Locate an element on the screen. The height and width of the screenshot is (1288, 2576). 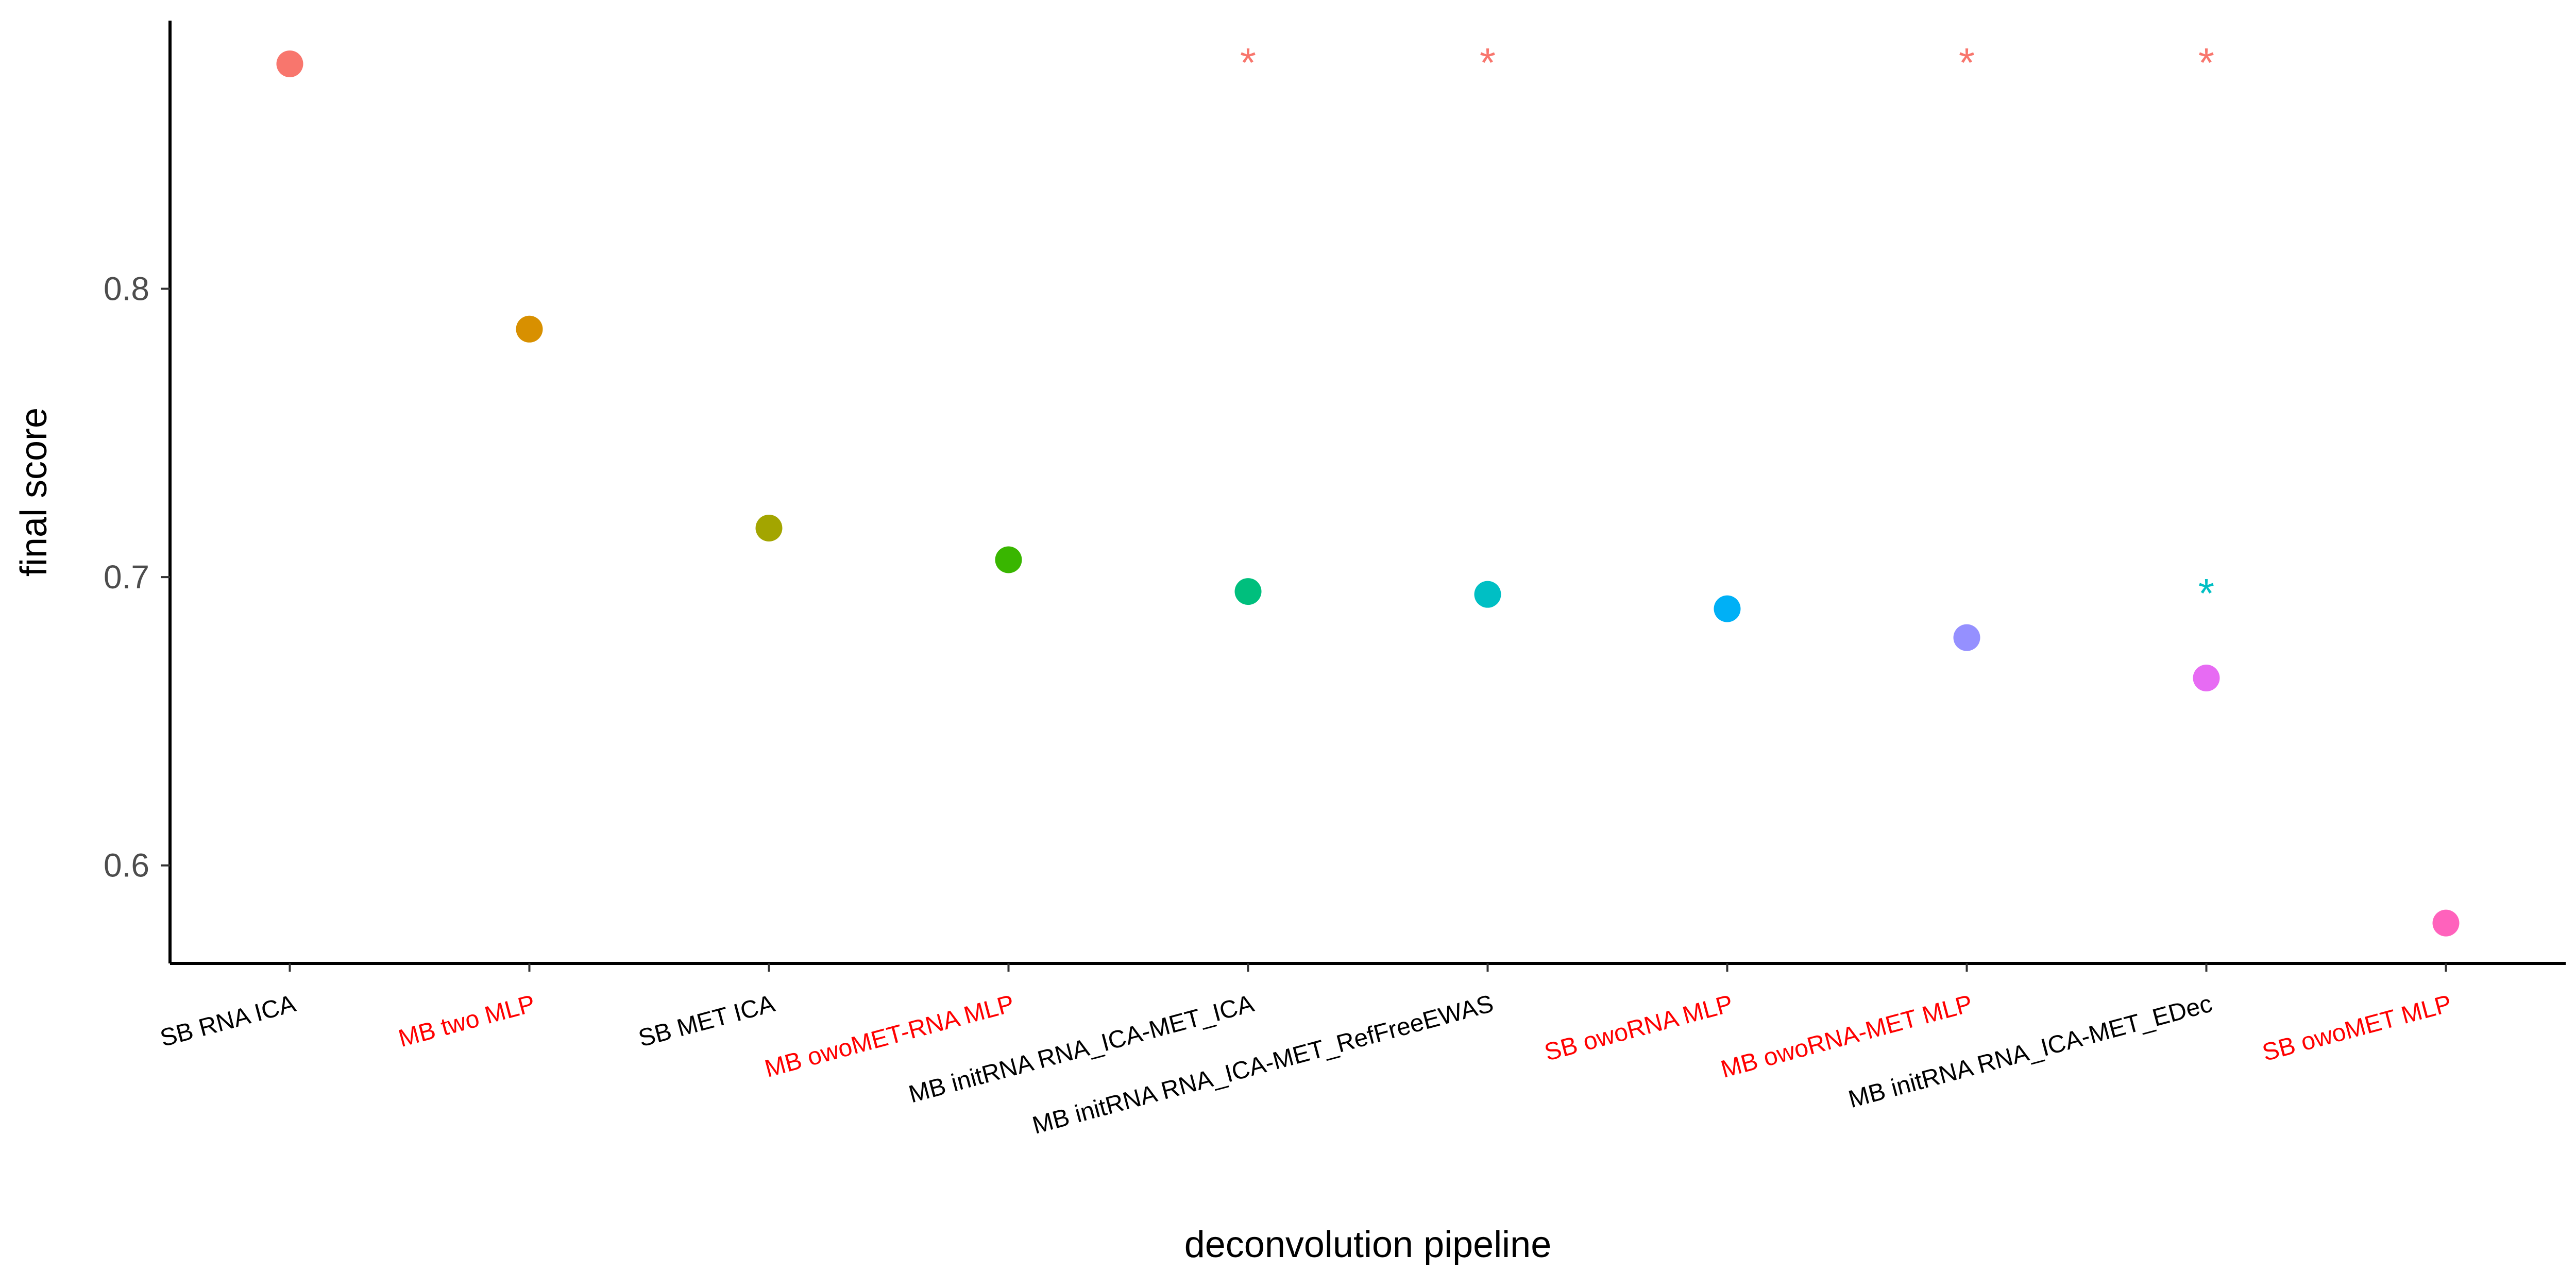
x-tick-label: MB two MLP is located at coordinates (467, 1022).